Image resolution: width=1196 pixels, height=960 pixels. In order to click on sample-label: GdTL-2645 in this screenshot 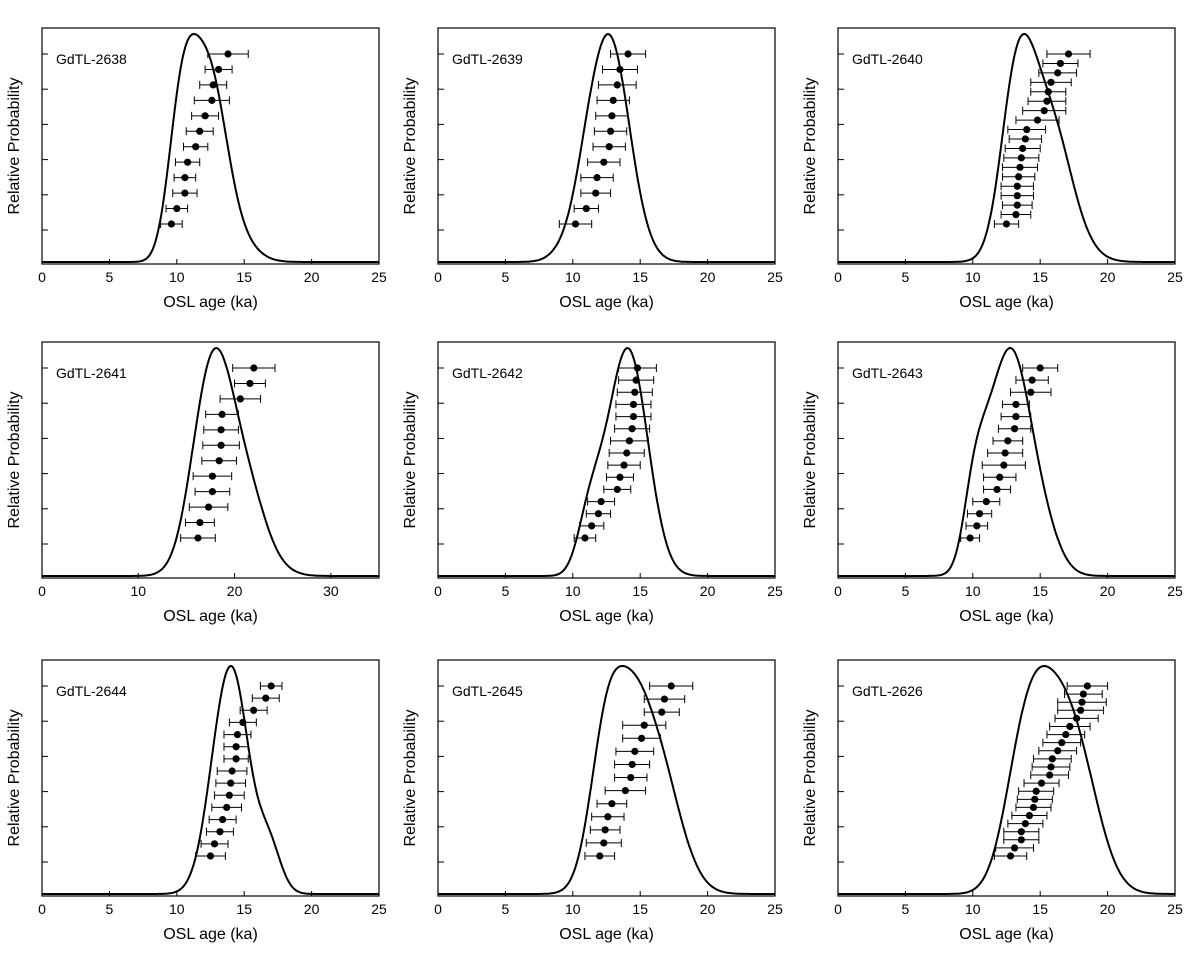, I will do `click(487, 691)`.